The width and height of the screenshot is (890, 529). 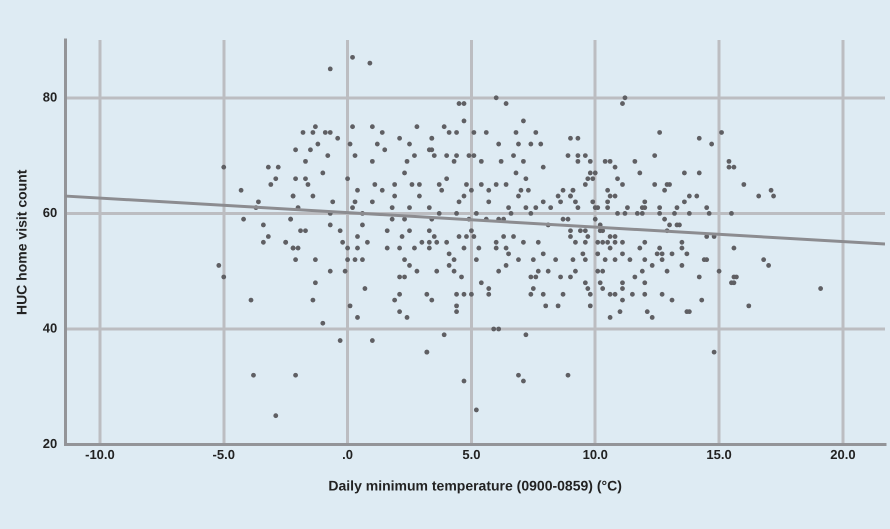 I want to click on y-tick-label: 80, so click(x=50, y=96).